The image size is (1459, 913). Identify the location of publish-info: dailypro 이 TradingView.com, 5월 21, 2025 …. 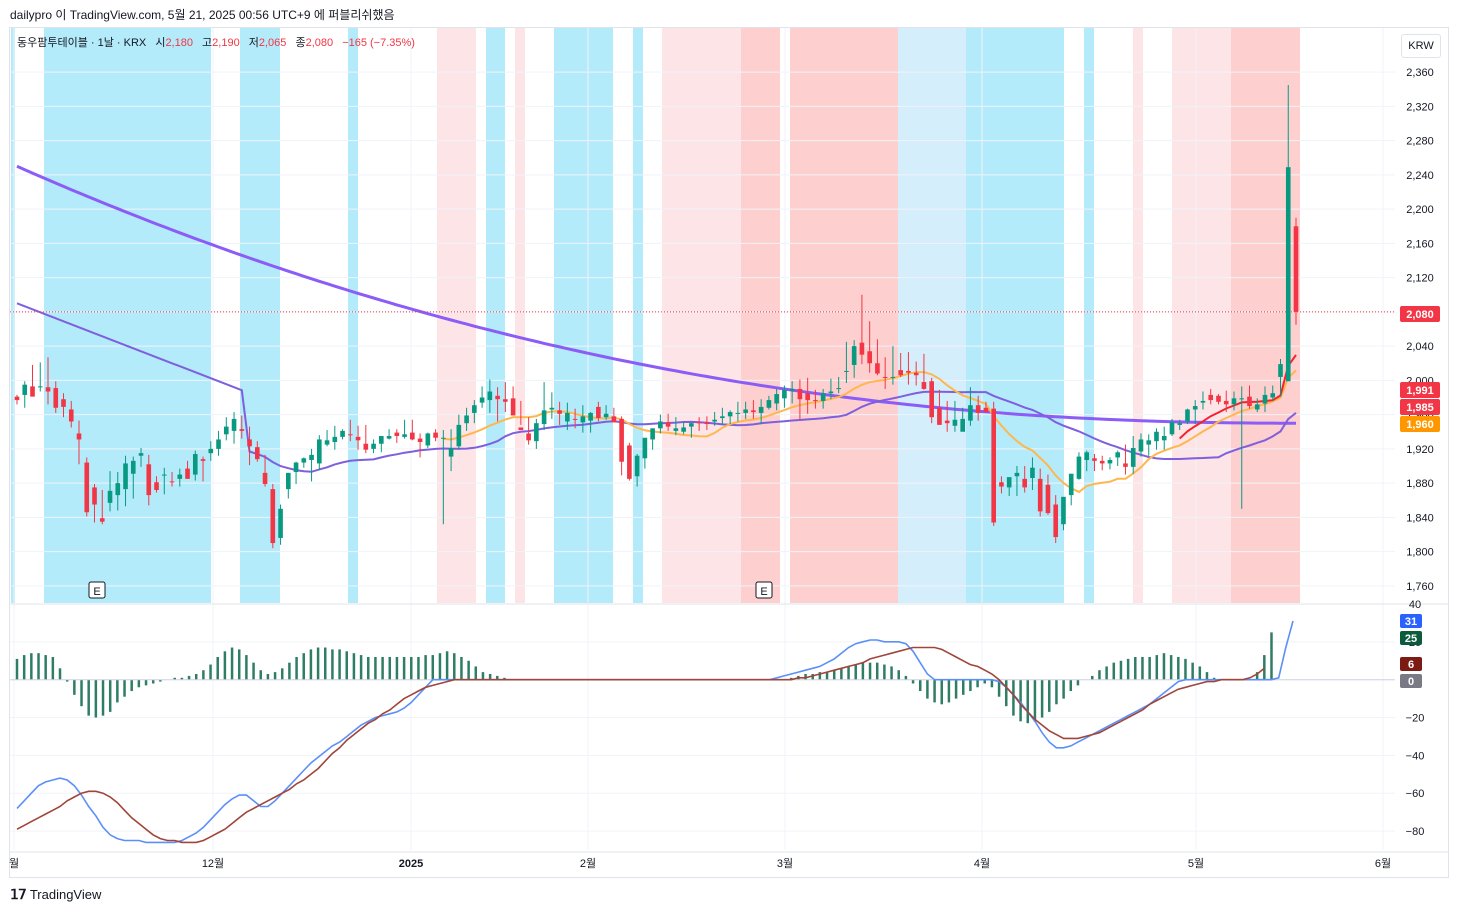
(202, 15).